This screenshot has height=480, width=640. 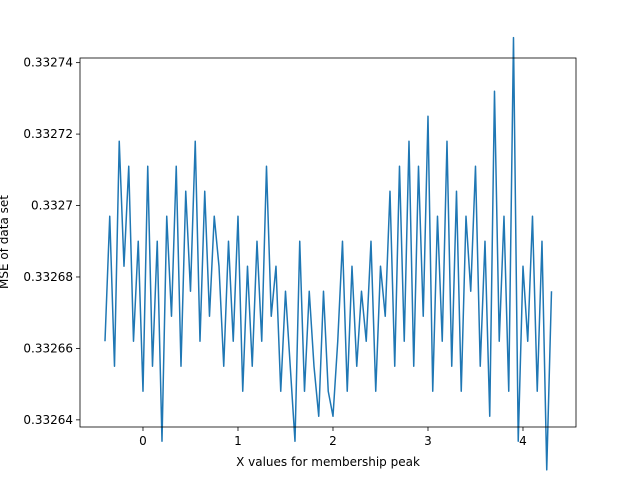 I want to click on y-tick-label: 0.33268, so click(x=48, y=277).